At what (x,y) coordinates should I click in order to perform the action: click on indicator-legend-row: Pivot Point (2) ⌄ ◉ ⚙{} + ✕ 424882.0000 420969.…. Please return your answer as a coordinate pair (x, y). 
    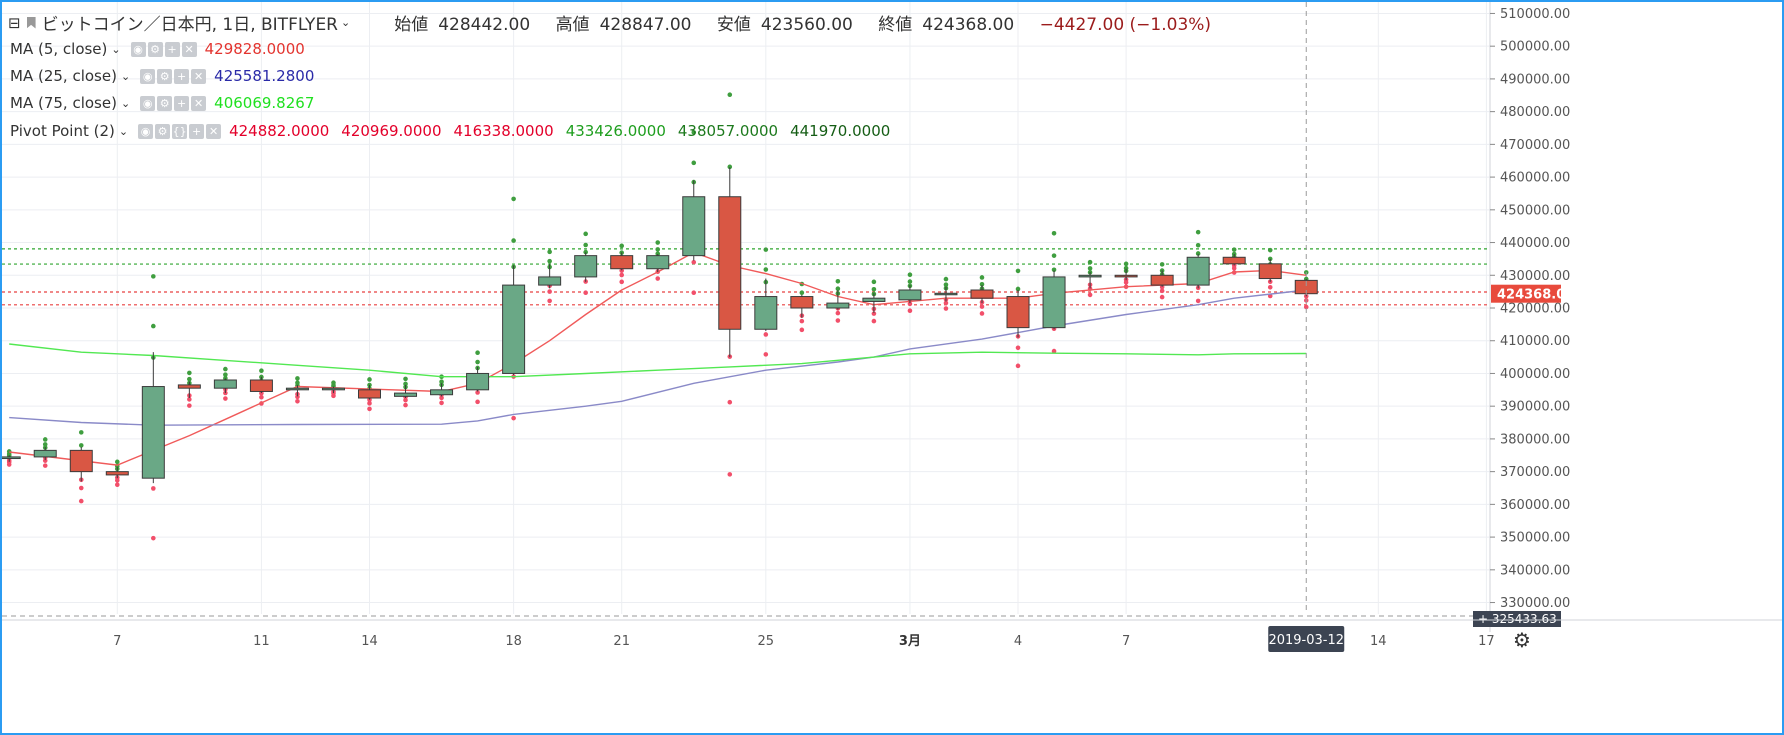
    Looking at the image, I should click on (456, 131).